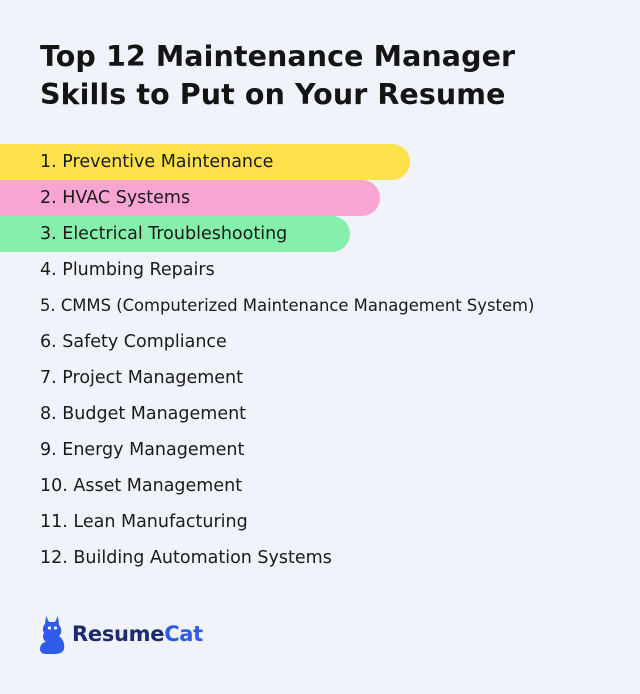 The height and width of the screenshot is (694, 640). I want to click on cat-icon, so click(53, 634).